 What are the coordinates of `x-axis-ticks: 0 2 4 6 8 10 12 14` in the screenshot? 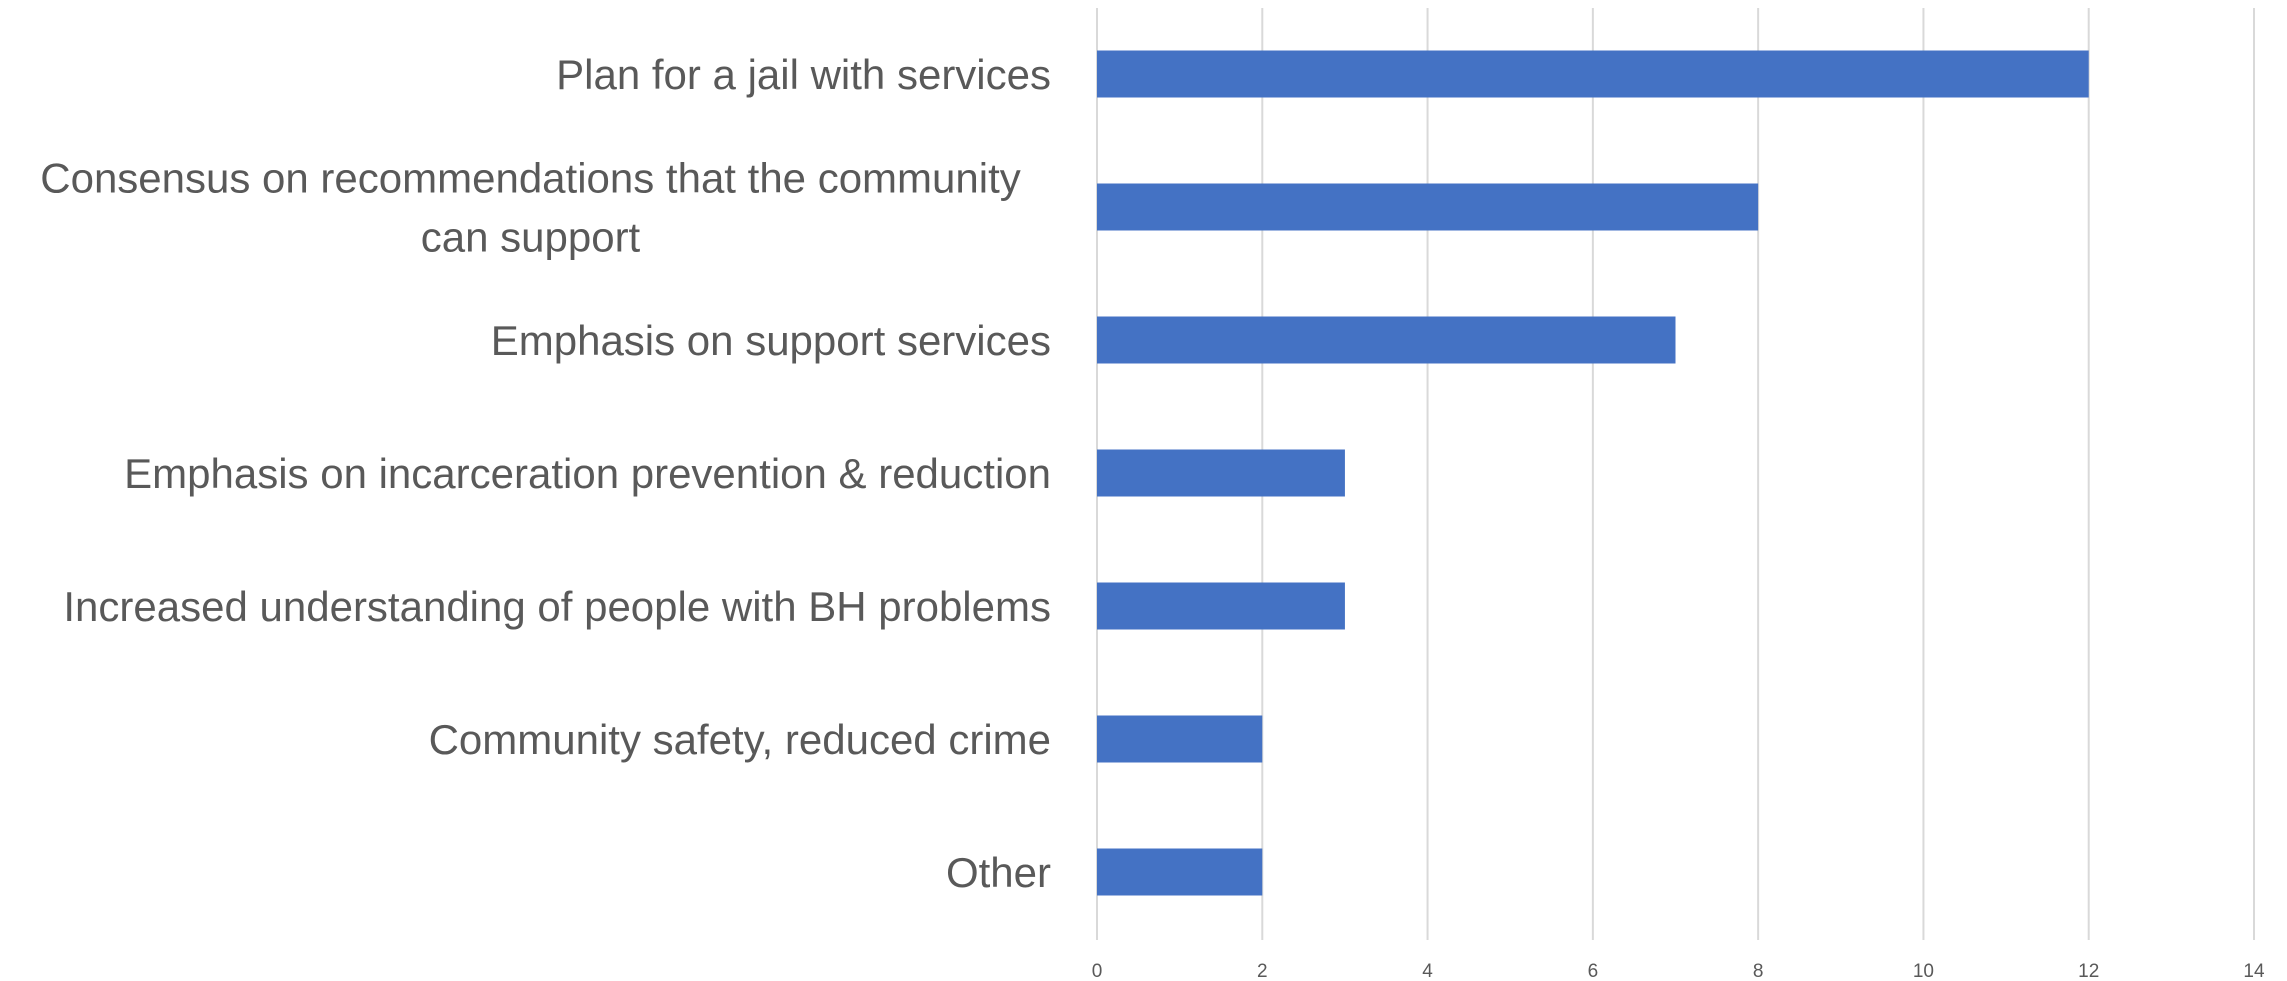 It's located at (1678, 971).